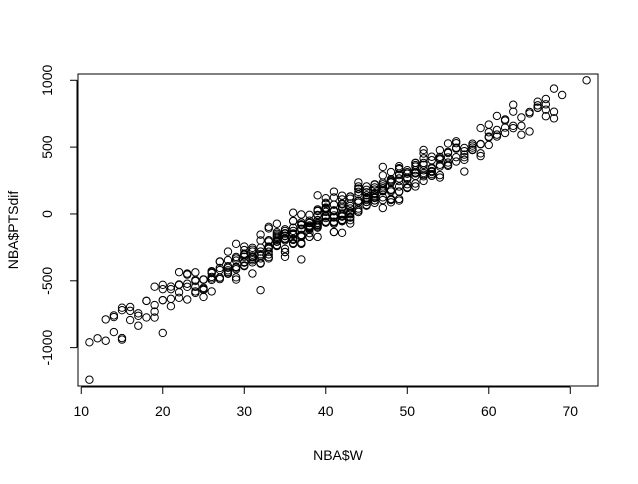 Image resolution: width=638 pixels, height=484 pixels. Describe the element at coordinates (47, 147) in the screenshot. I see `y-tick-label: 500` at that location.